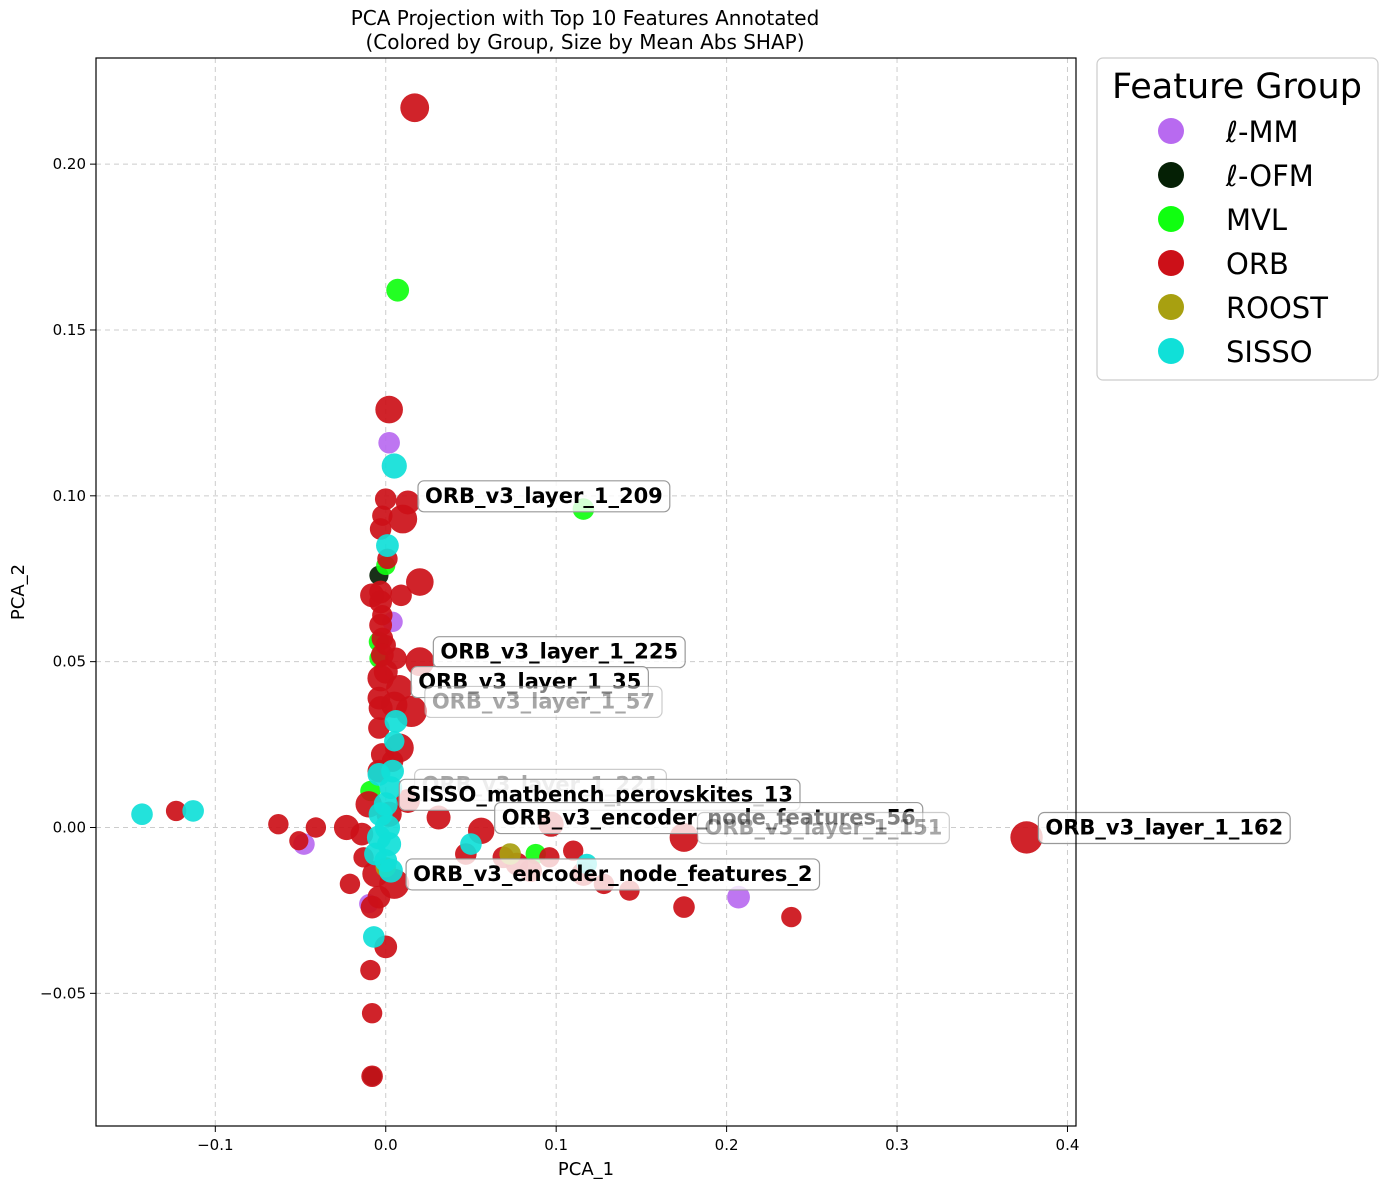  What do you see at coordinates (1223, 264) in the screenshot?
I see `legend-entry: ORB` at bounding box center [1223, 264].